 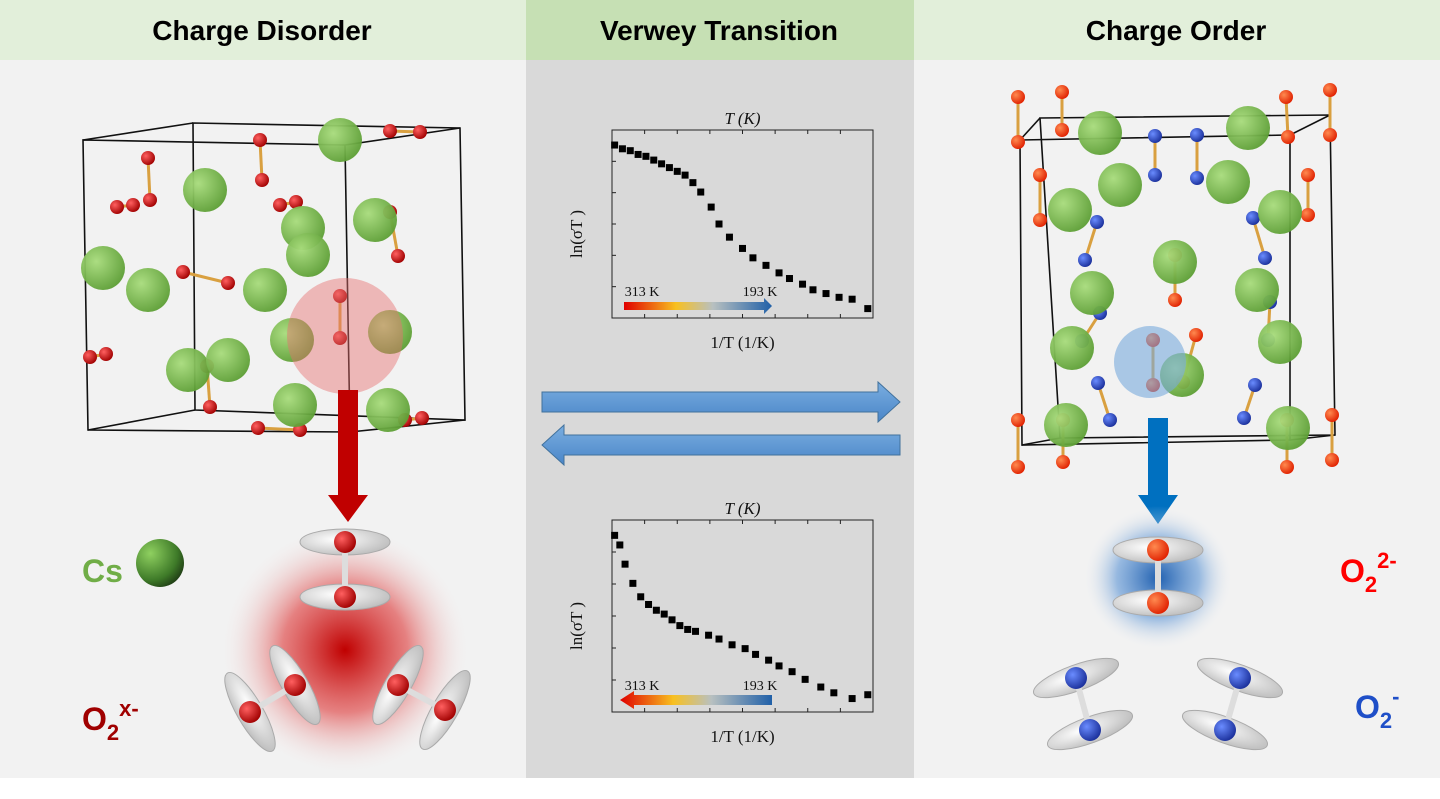 I want to click on colorbar-start: 313 K, so click(x=642, y=292).